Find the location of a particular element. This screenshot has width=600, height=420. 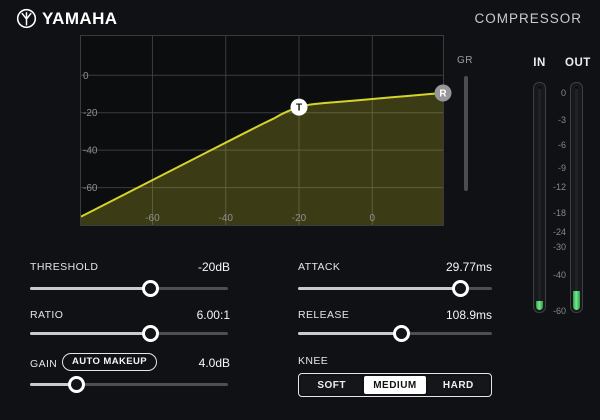

x-axis-tick-label: -40 is located at coordinates (226, 218).